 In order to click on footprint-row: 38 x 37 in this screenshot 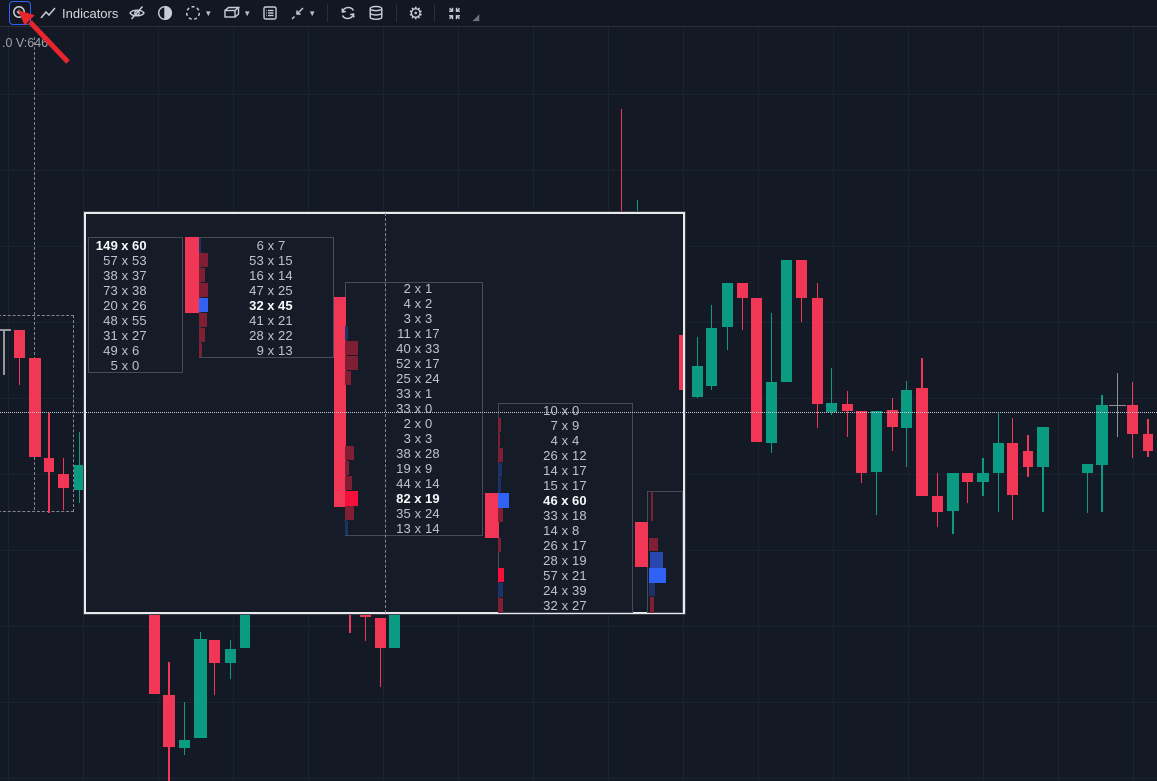, I will do `click(125, 275)`.